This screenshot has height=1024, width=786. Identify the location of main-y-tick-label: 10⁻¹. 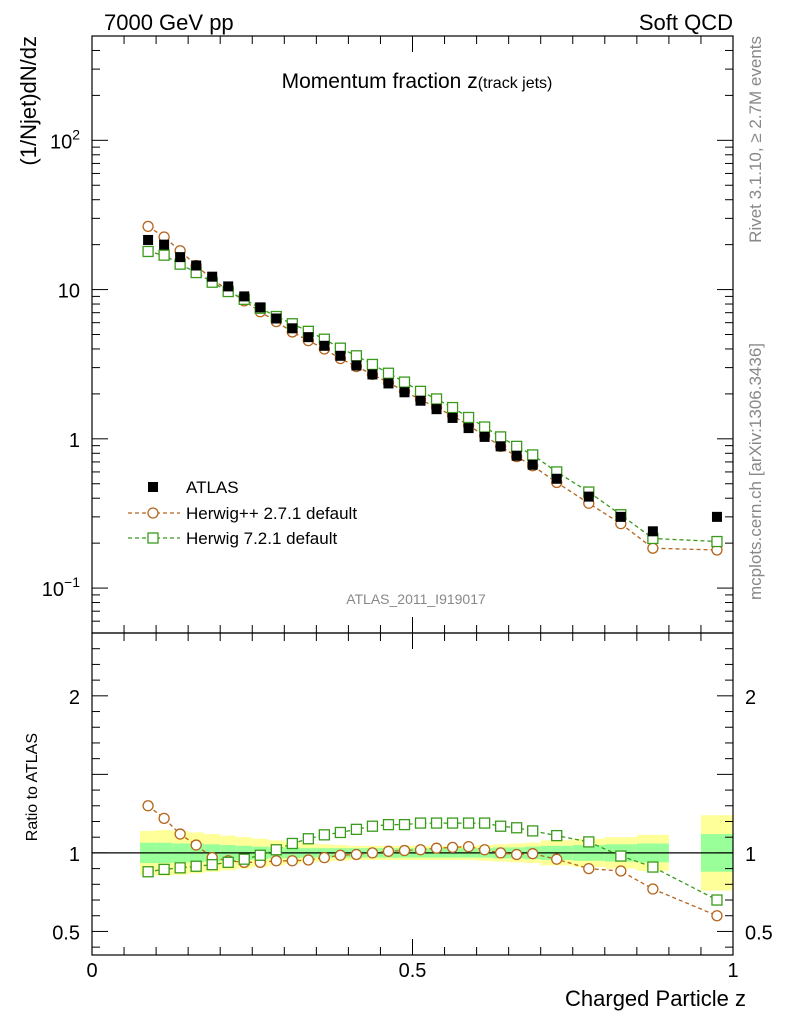
(61, 587).